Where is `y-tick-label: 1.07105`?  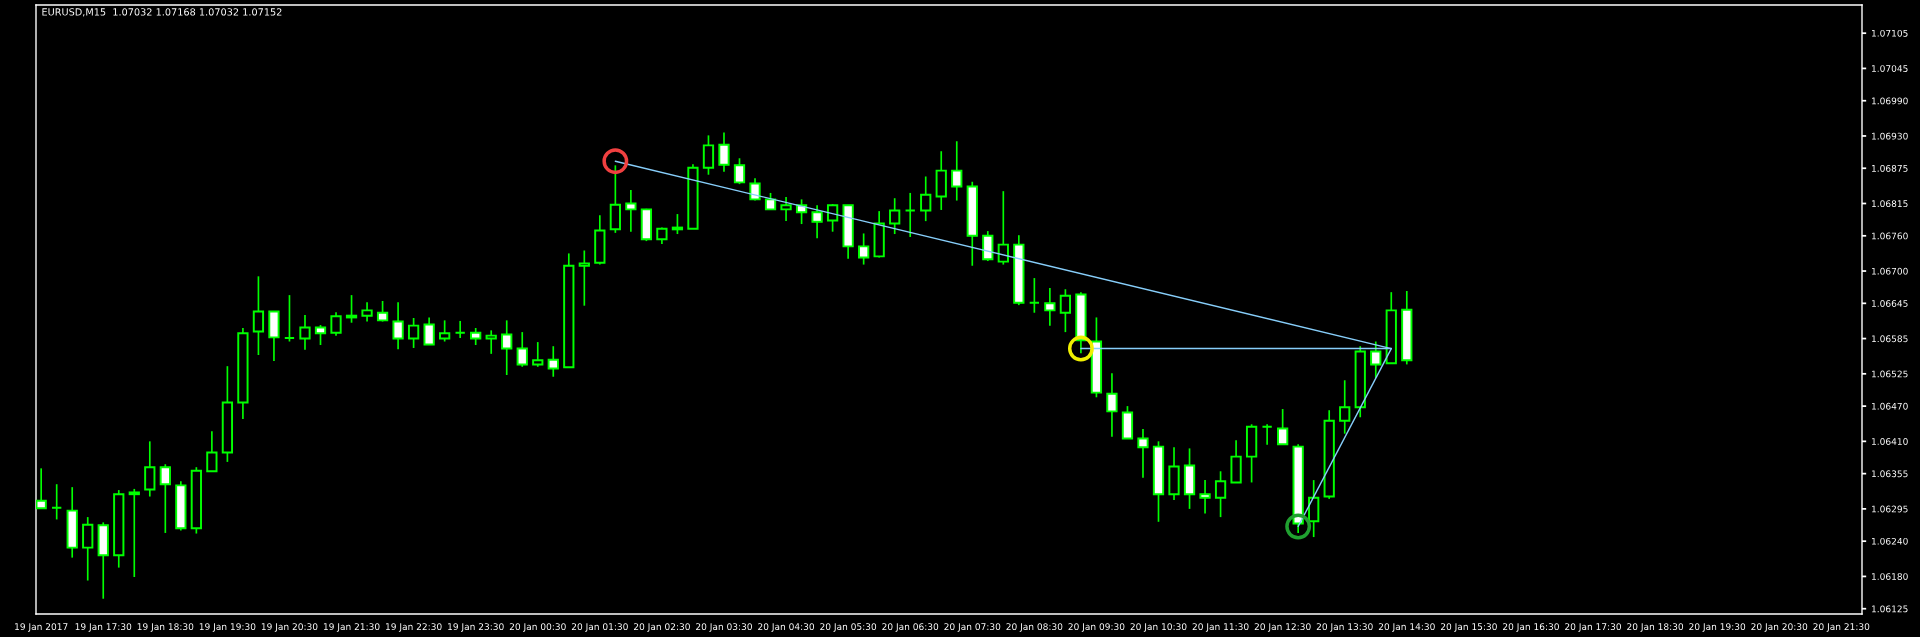 y-tick-label: 1.07105 is located at coordinates (1890, 33).